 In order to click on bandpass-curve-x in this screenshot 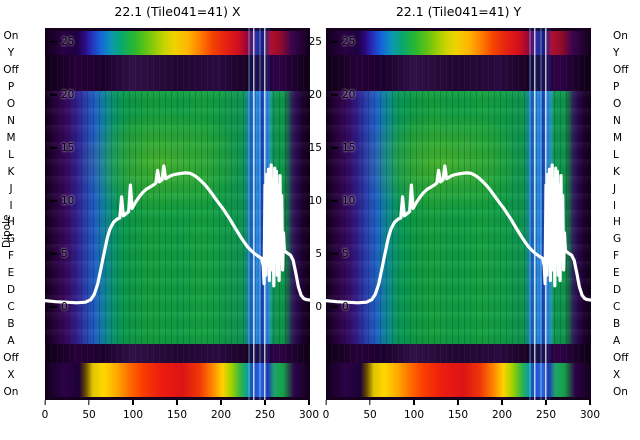, I will do `click(177, 234)`.